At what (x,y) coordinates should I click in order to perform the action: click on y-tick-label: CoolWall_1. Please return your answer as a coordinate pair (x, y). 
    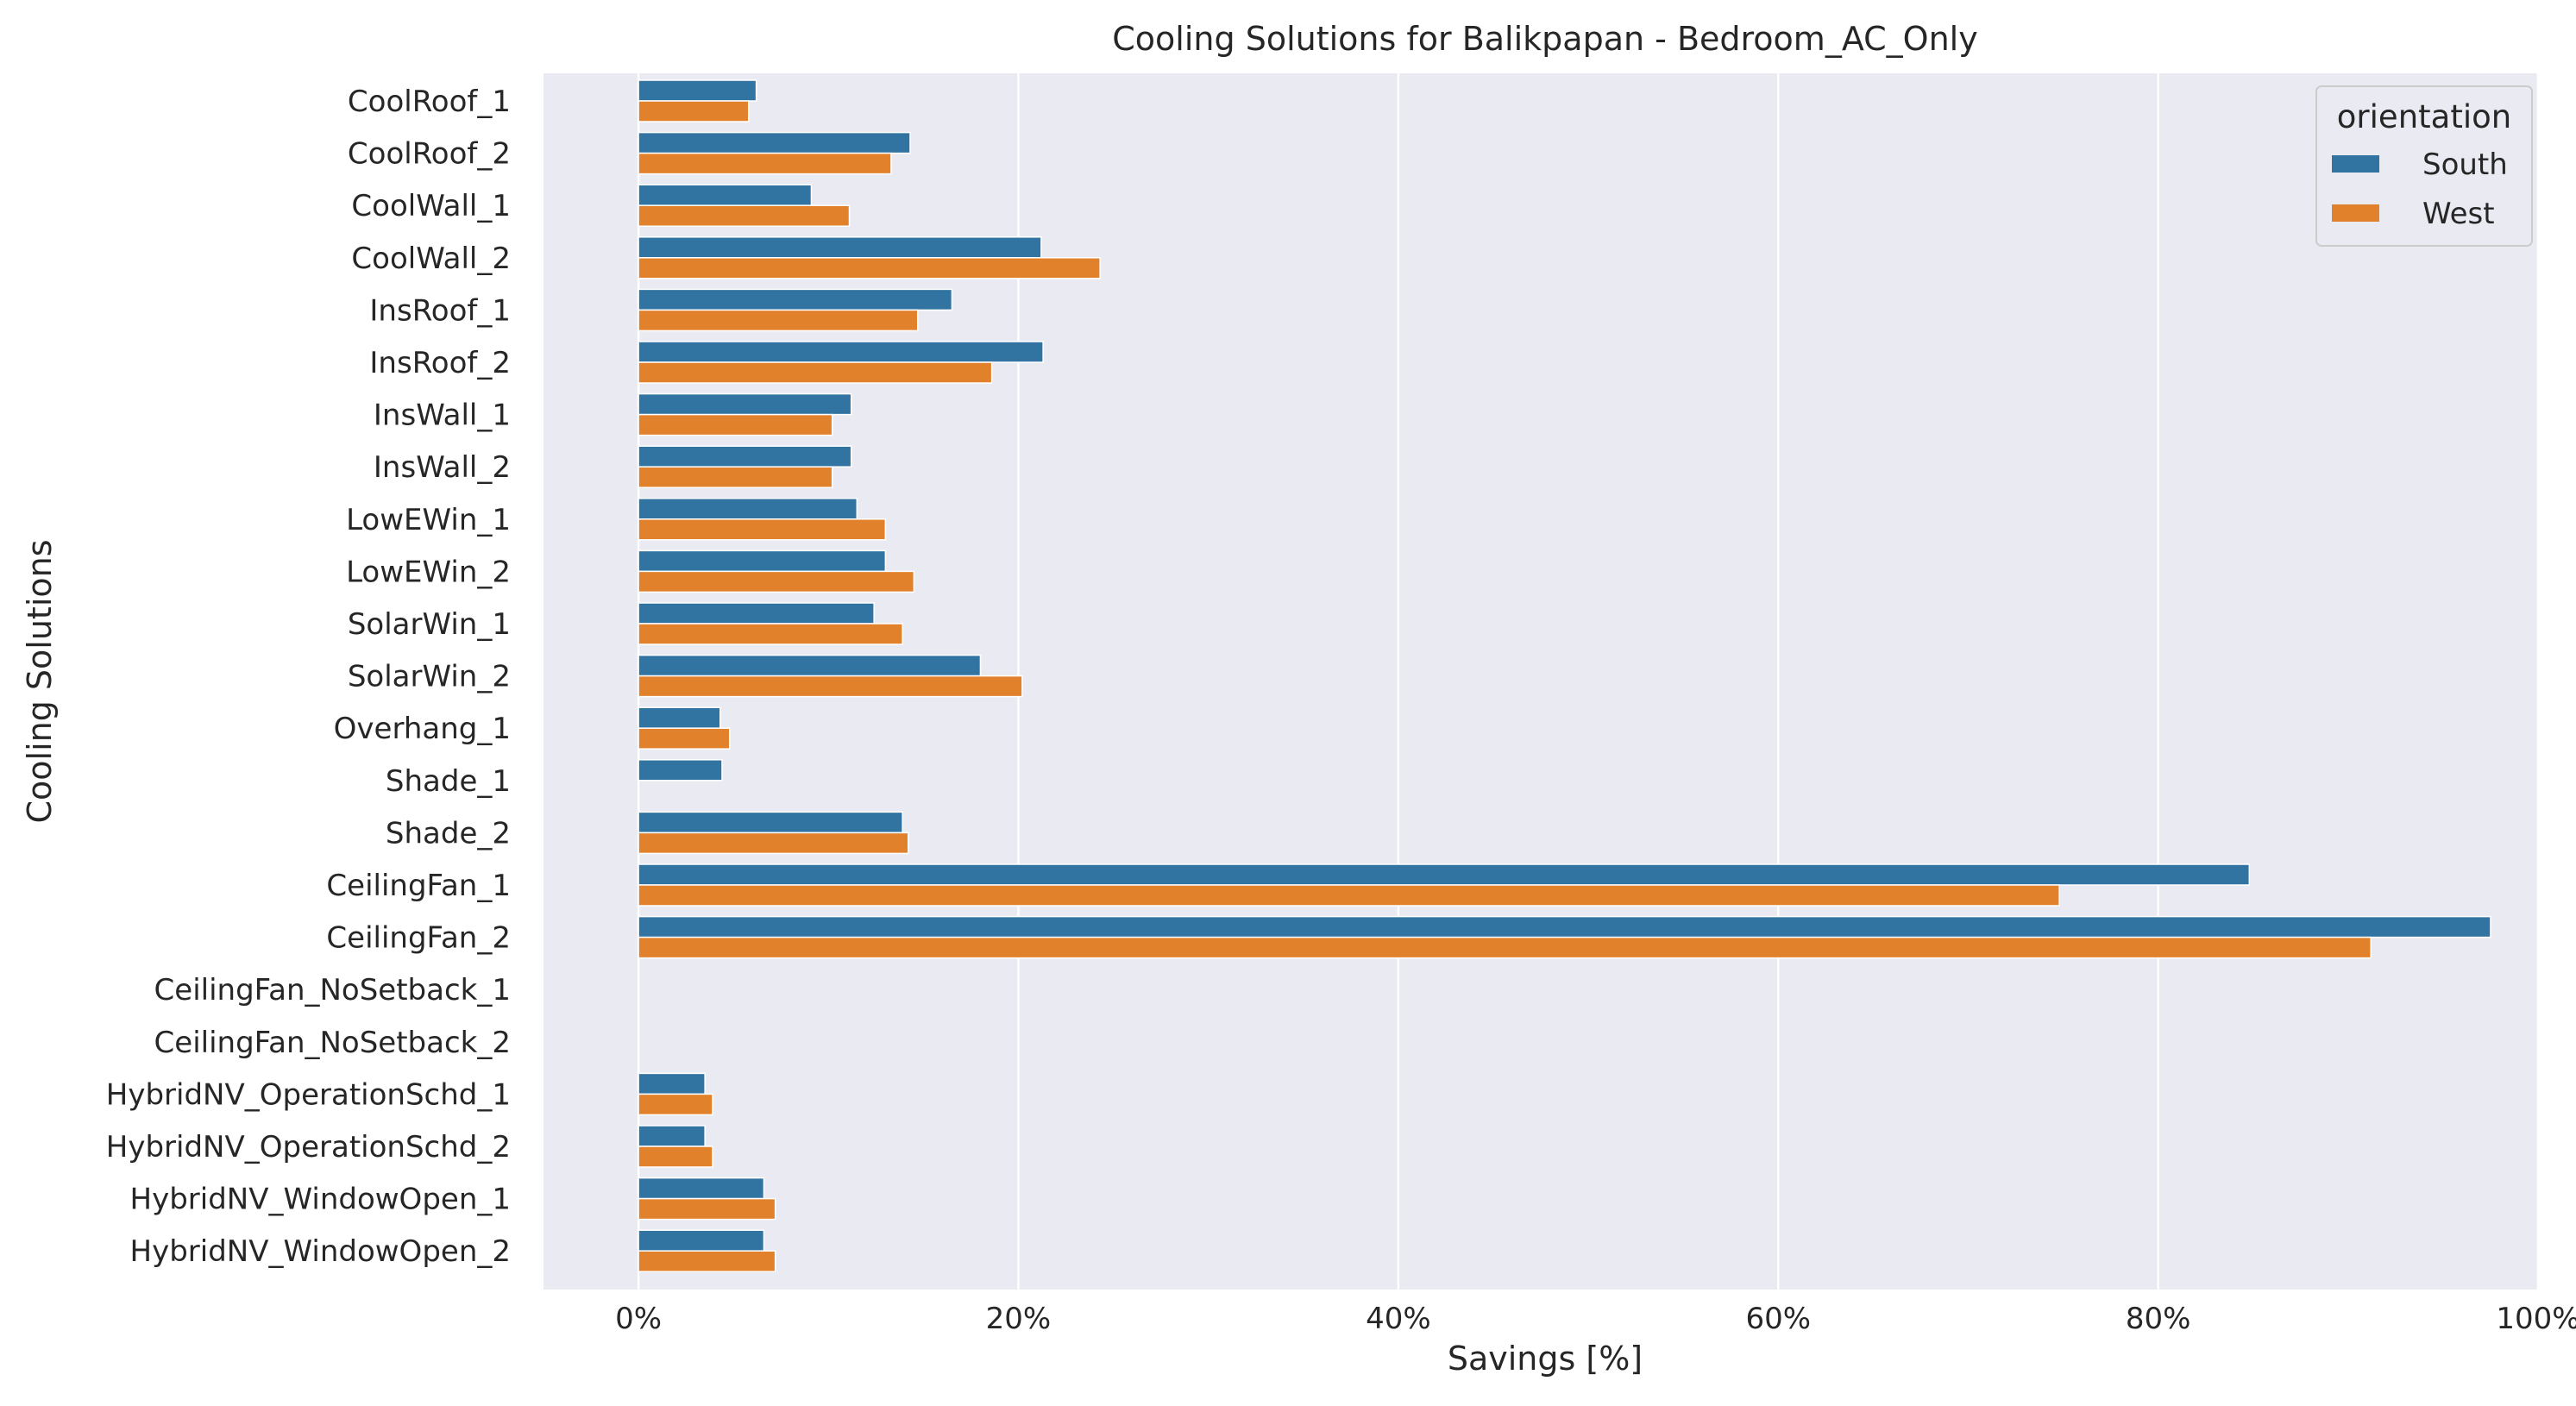
    Looking at the image, I should click on (431, 206).